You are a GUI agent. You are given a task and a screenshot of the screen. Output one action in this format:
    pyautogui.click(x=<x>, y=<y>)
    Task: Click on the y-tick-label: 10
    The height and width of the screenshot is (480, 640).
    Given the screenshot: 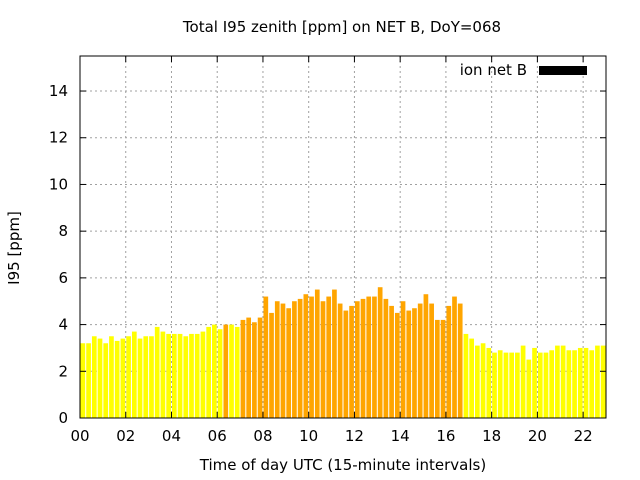 What is the action you would take?
    pyautogui.click(x=58, y=184)
    